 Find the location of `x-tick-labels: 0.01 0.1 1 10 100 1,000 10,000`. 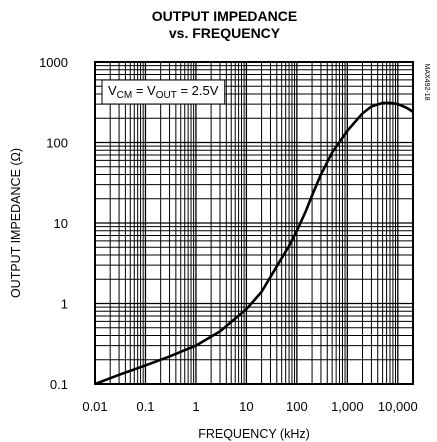

x-tick-labels: 0.01 0.1 1 10 100 1,000 10,000 is located at coordinates (249, 406).